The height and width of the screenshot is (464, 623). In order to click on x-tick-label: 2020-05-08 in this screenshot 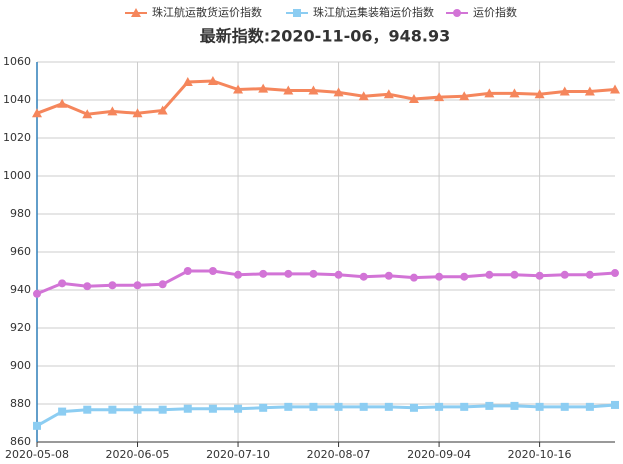, I will do `click(37, 454)`.